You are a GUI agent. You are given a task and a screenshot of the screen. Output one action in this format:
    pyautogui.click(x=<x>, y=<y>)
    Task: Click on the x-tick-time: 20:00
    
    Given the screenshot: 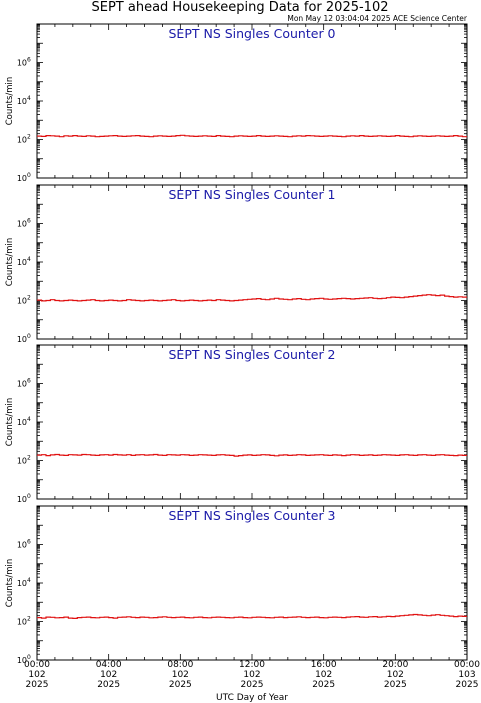 What is the action you would take?
    pyautogui.click(x=395, y=665)
    